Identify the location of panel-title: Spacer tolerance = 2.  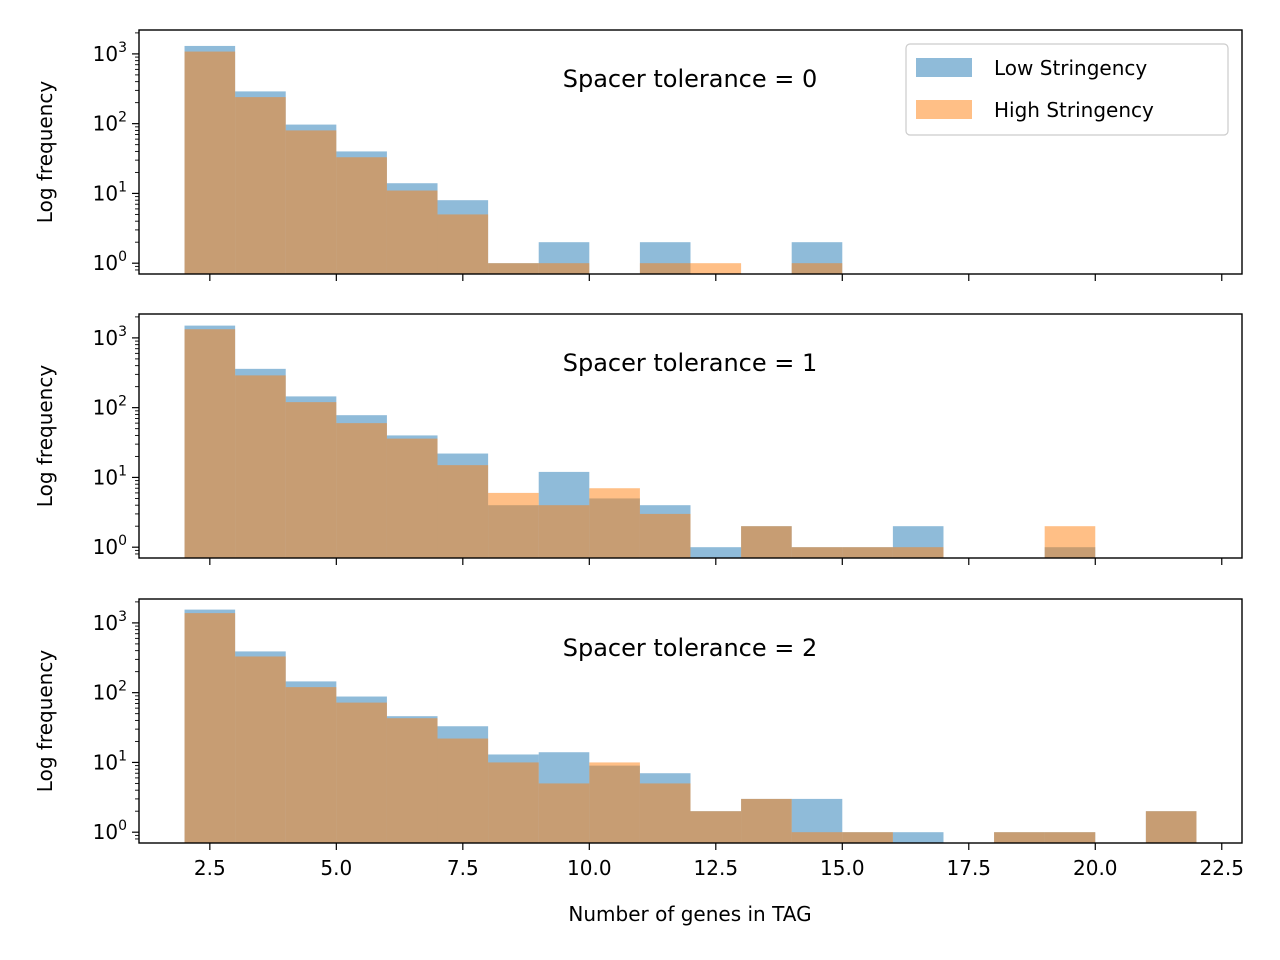
(690, 648).